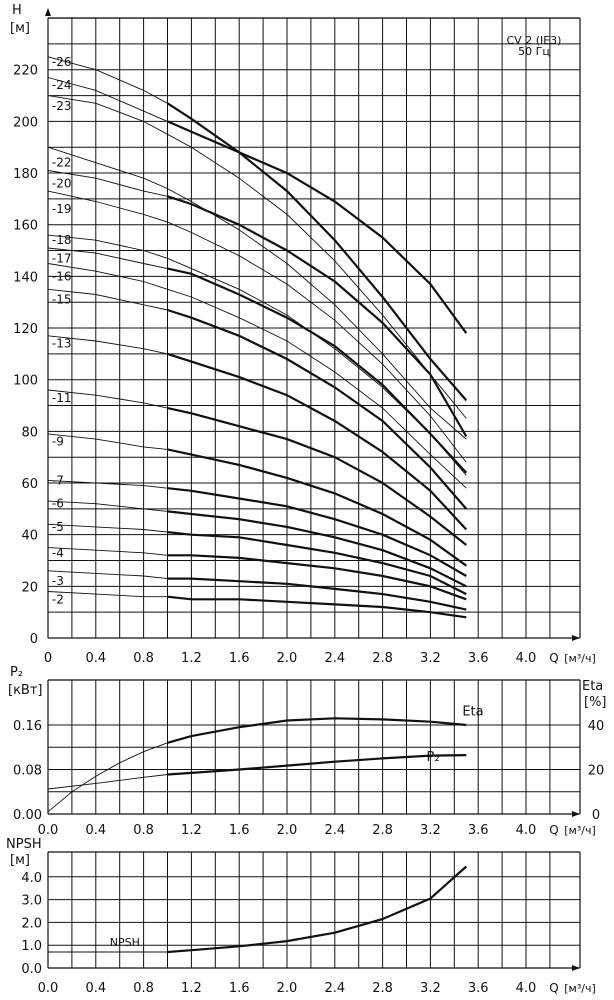 This screenshot has width=614, height=1000. What do you see at coordinates (317, 730) in the screenshot?
I see `curve-thick-Eta` at bounding box center [317, 730].